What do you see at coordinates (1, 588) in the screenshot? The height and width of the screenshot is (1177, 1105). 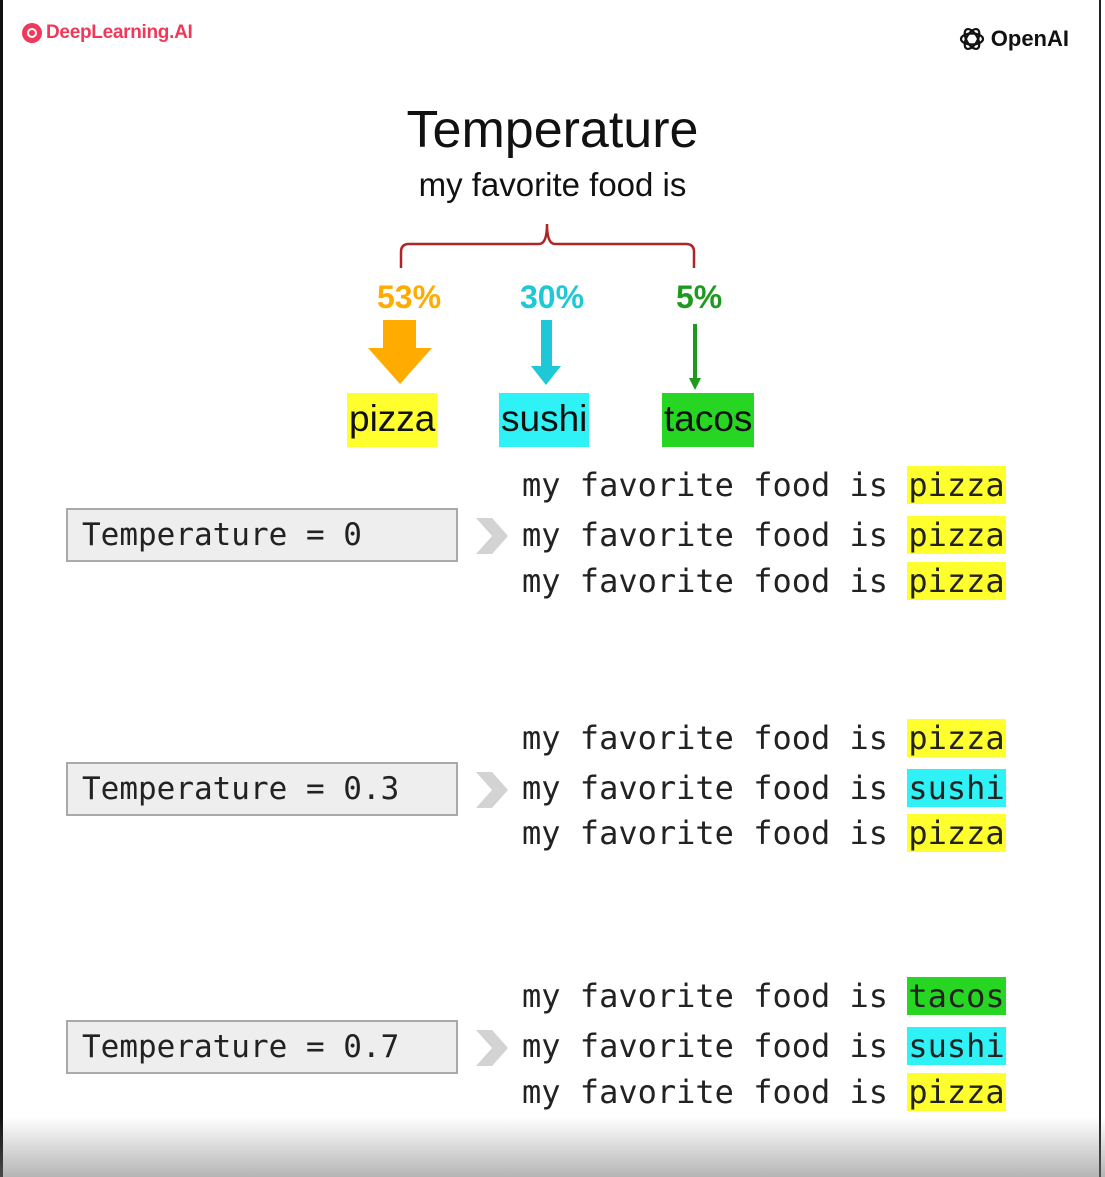 I see `frame-left-border` at bounding box center [1, 588].